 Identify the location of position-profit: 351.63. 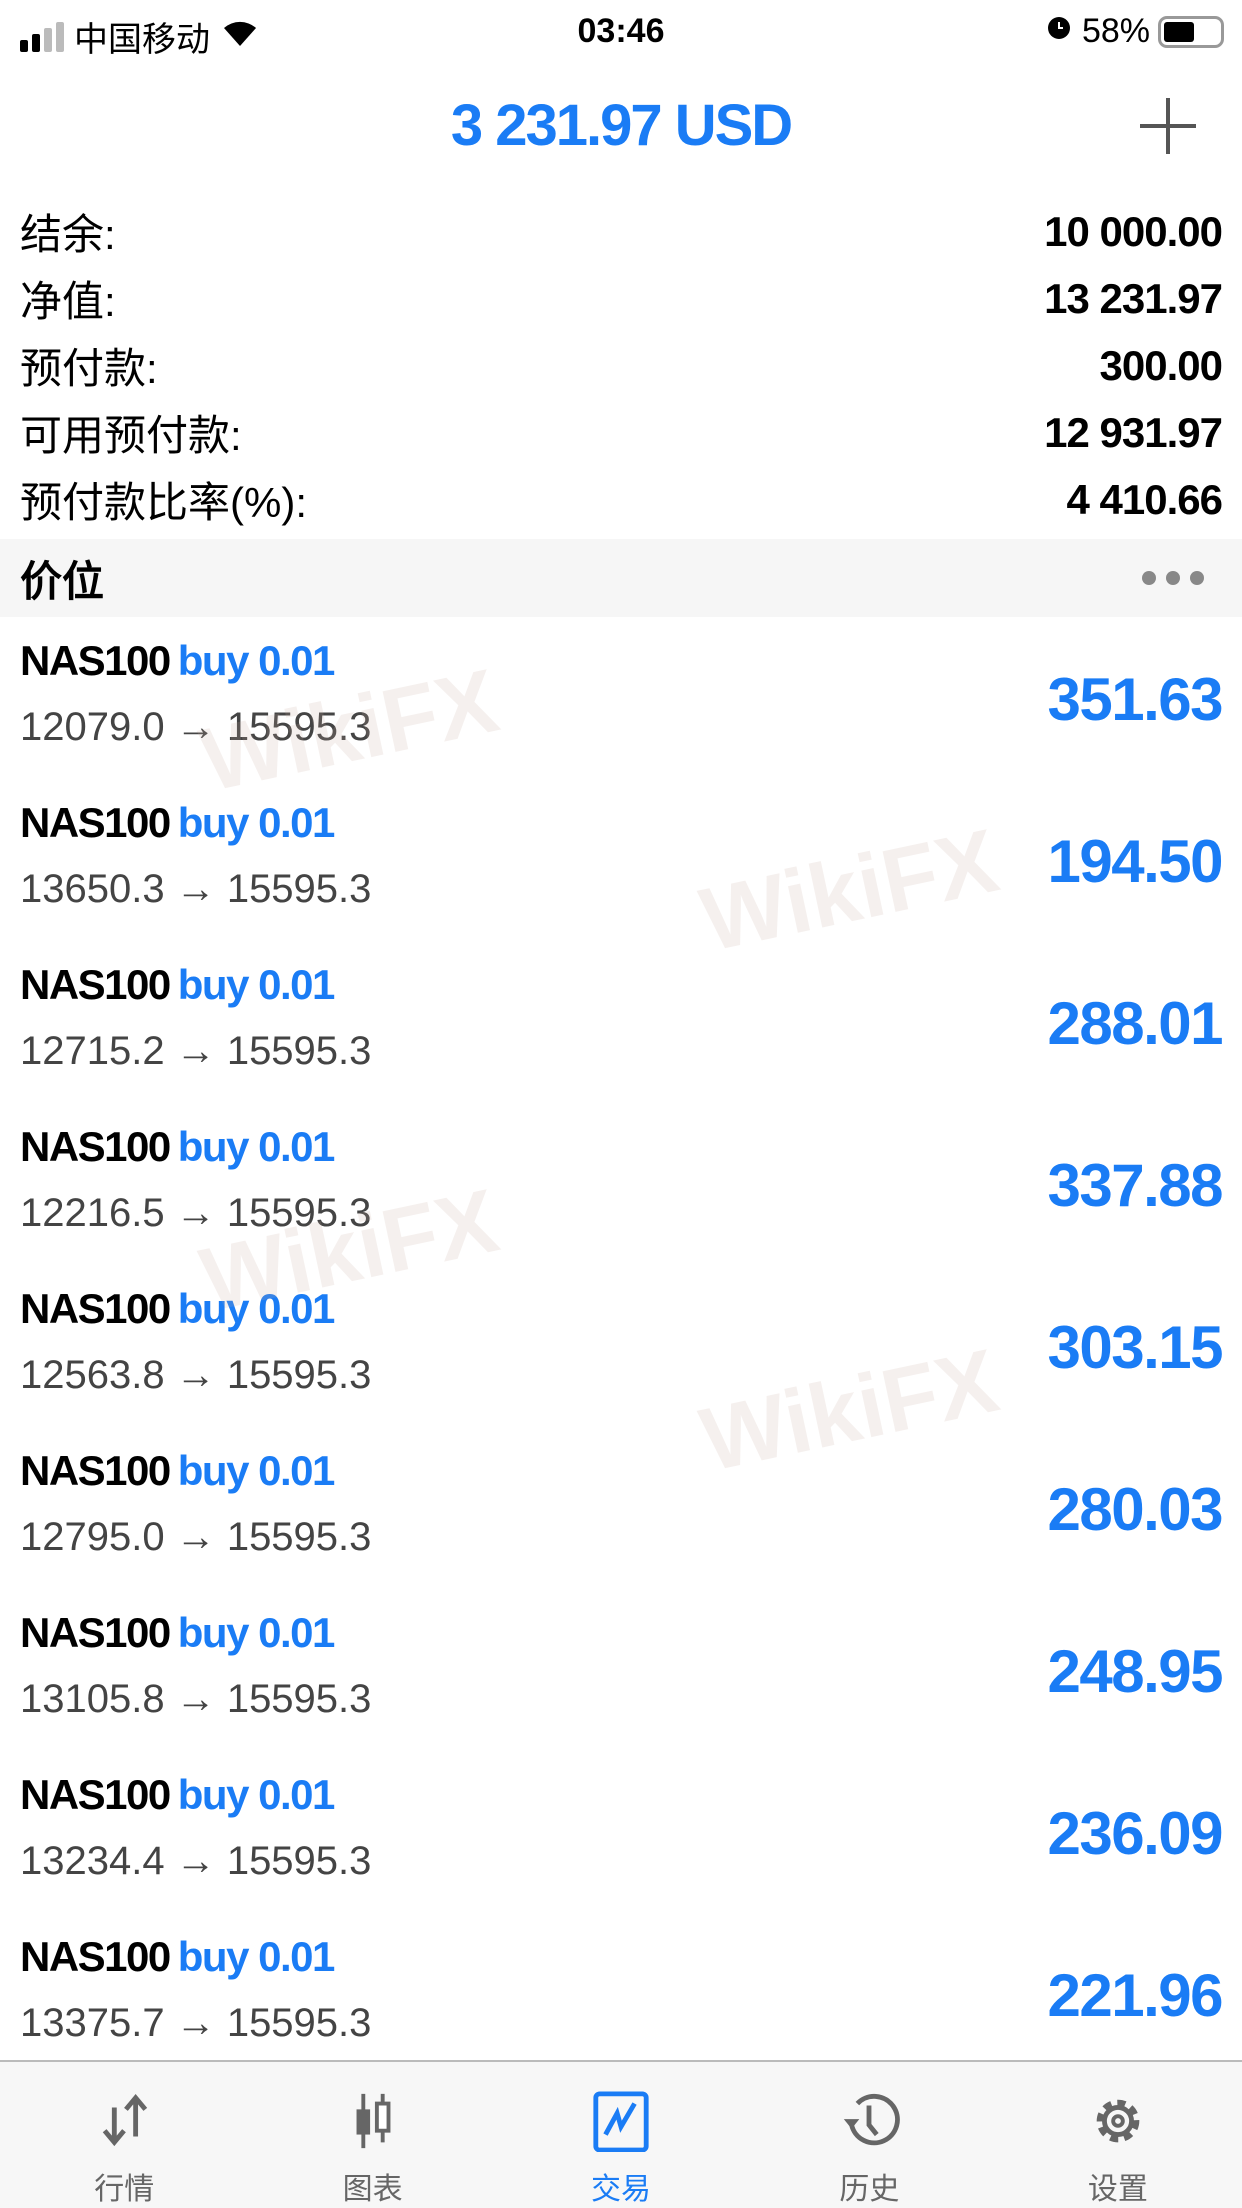
(1135, 699).